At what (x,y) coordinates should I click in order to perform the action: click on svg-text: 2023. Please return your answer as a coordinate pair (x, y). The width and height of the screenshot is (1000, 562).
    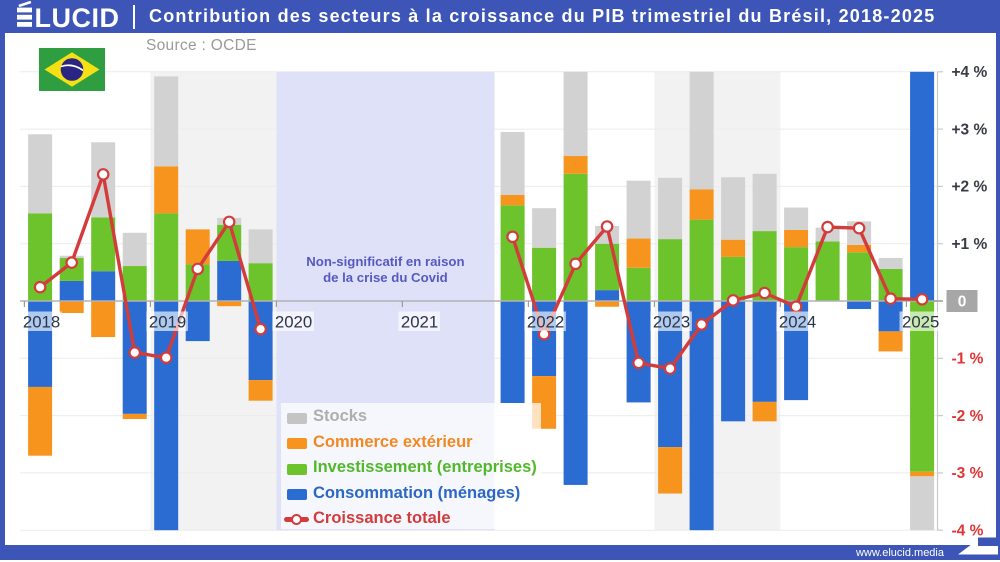
    Looking at the image, I should click on (671, 322).